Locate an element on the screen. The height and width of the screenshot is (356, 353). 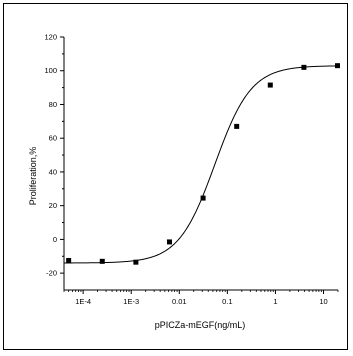
x-tick-label: 1E-3 is located at coordinates (131, 301).